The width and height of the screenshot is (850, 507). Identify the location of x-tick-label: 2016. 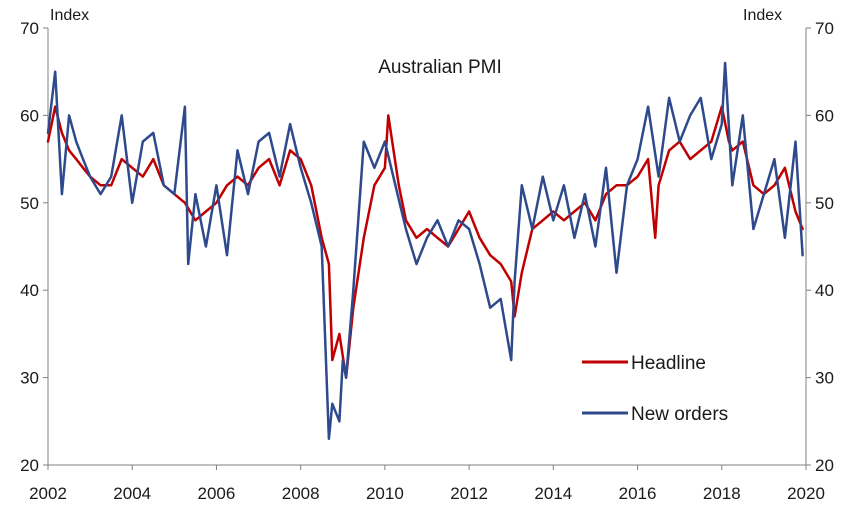
(638, 493).